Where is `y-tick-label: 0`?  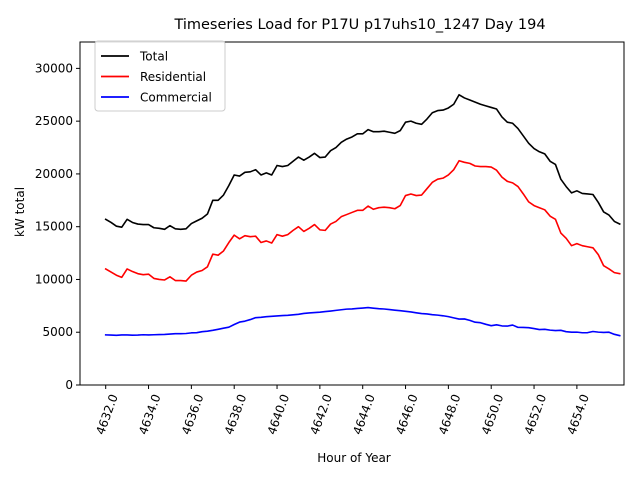 y-tick-label: 0 is located at coordinates (69, 385).